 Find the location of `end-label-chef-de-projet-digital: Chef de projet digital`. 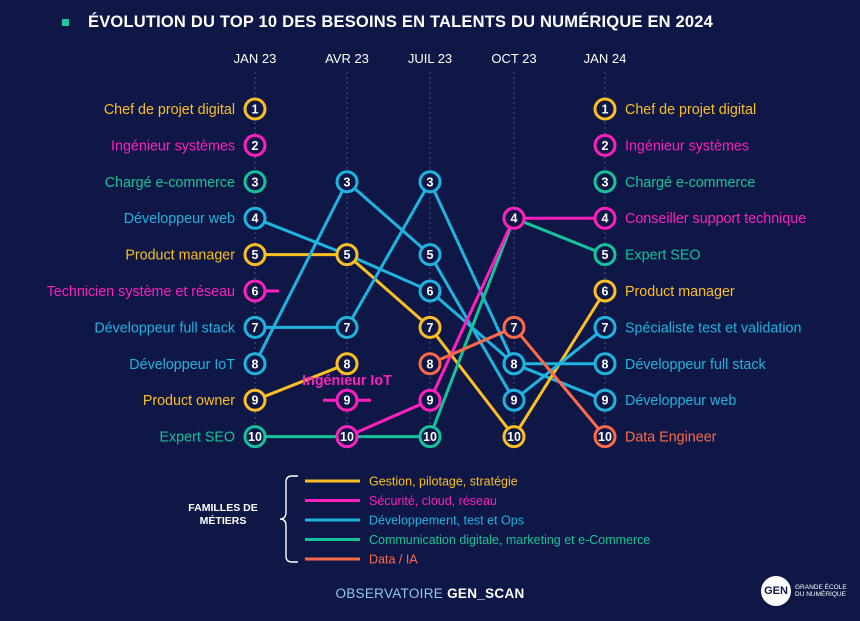

end-label-chef-de-projet-digital: Chef de projet digital is located at coordinates (690, 110).